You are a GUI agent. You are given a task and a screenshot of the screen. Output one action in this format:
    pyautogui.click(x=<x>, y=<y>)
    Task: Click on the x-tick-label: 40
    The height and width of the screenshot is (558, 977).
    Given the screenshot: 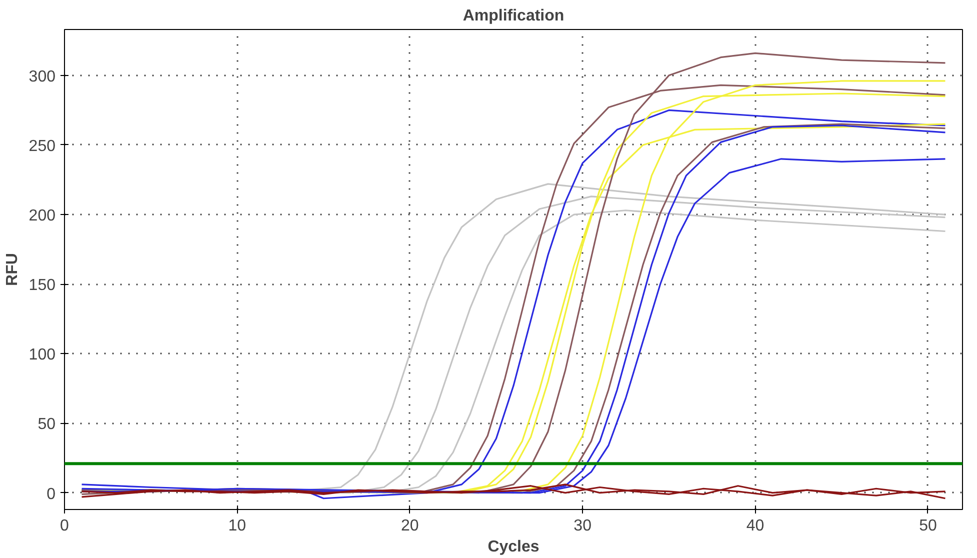 What is the action you would take?
    pyautogui.click(x=755, y=526)
    